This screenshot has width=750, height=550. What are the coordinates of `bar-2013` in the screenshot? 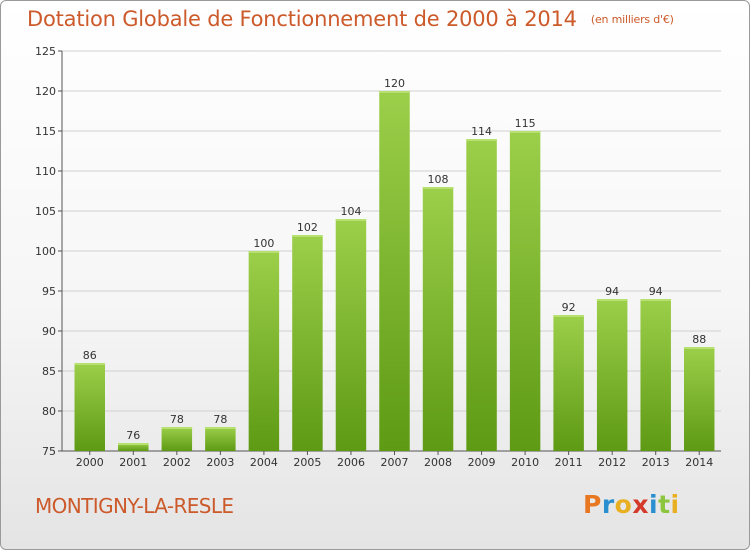 It's located at (655, 375).